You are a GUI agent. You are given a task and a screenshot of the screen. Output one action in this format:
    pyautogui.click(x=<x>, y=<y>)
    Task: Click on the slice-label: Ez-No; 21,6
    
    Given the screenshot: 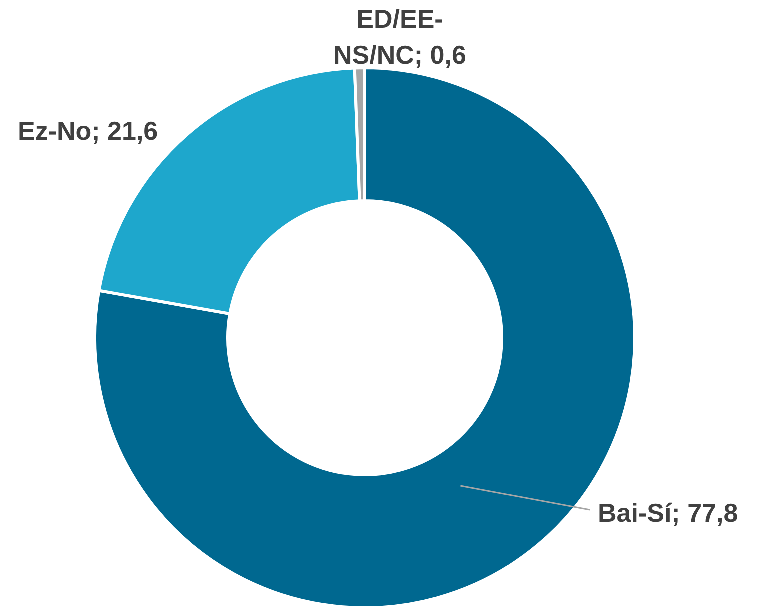 What is the action you would take?
    pyautogui.click(x=88, y=131)
    